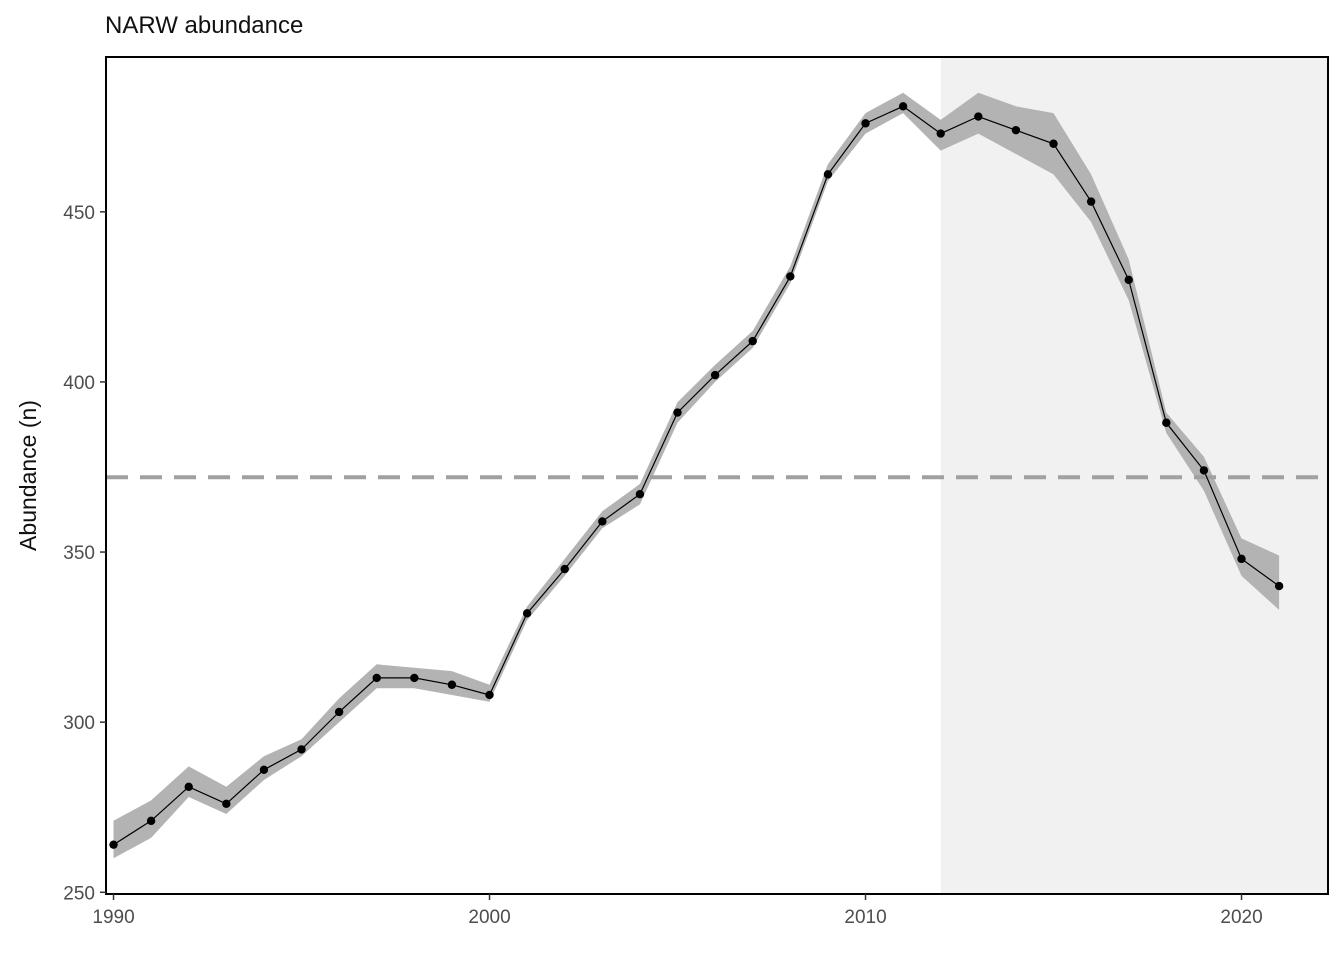 The image size is (1344, 960). What do you see at coordinates (865, 917) in the screenshot?
I see `x-tick-label: 2010` at bounding box center [865, 917].